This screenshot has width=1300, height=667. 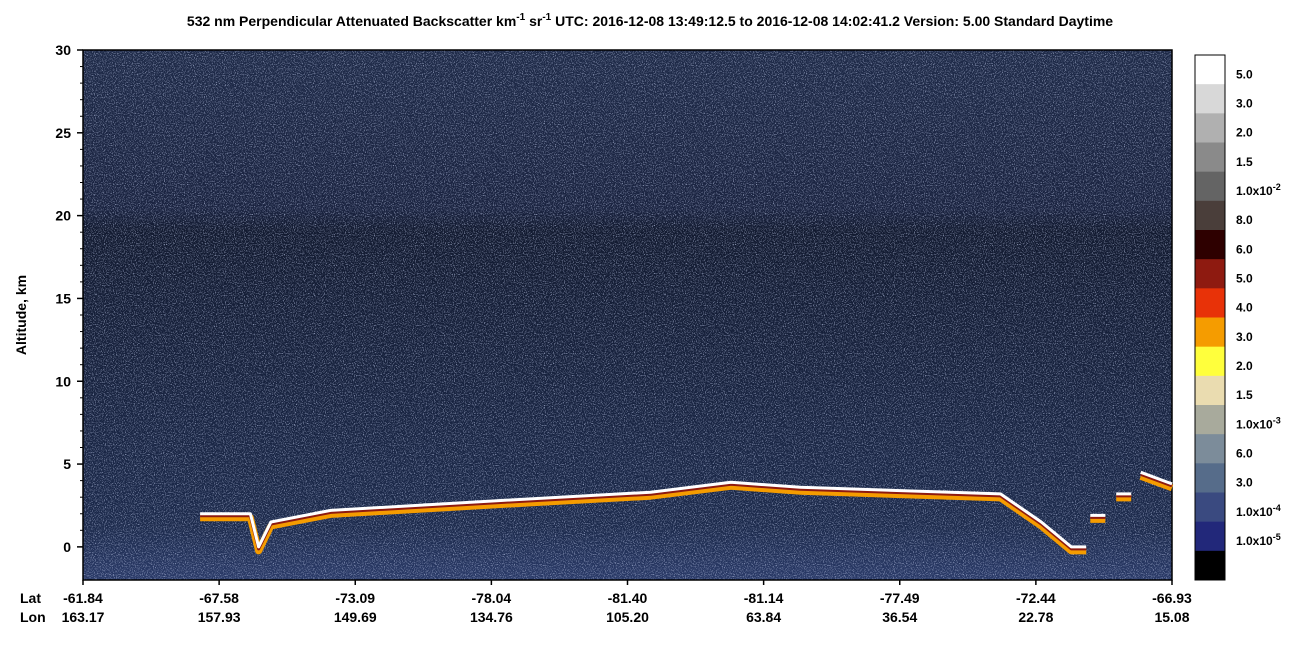 What do you see at coordinates (83, 598) in the screenshot?
I see `lat-label: -61.84` at bounding box center [83, 598].